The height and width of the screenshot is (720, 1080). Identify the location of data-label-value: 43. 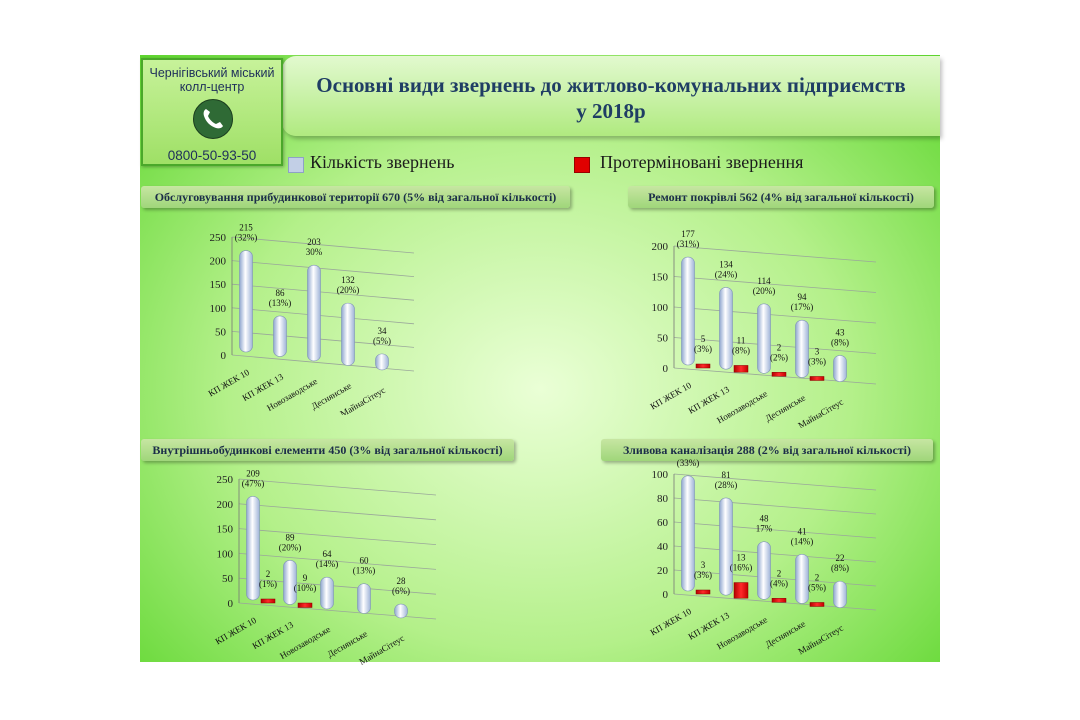
(841, 332).